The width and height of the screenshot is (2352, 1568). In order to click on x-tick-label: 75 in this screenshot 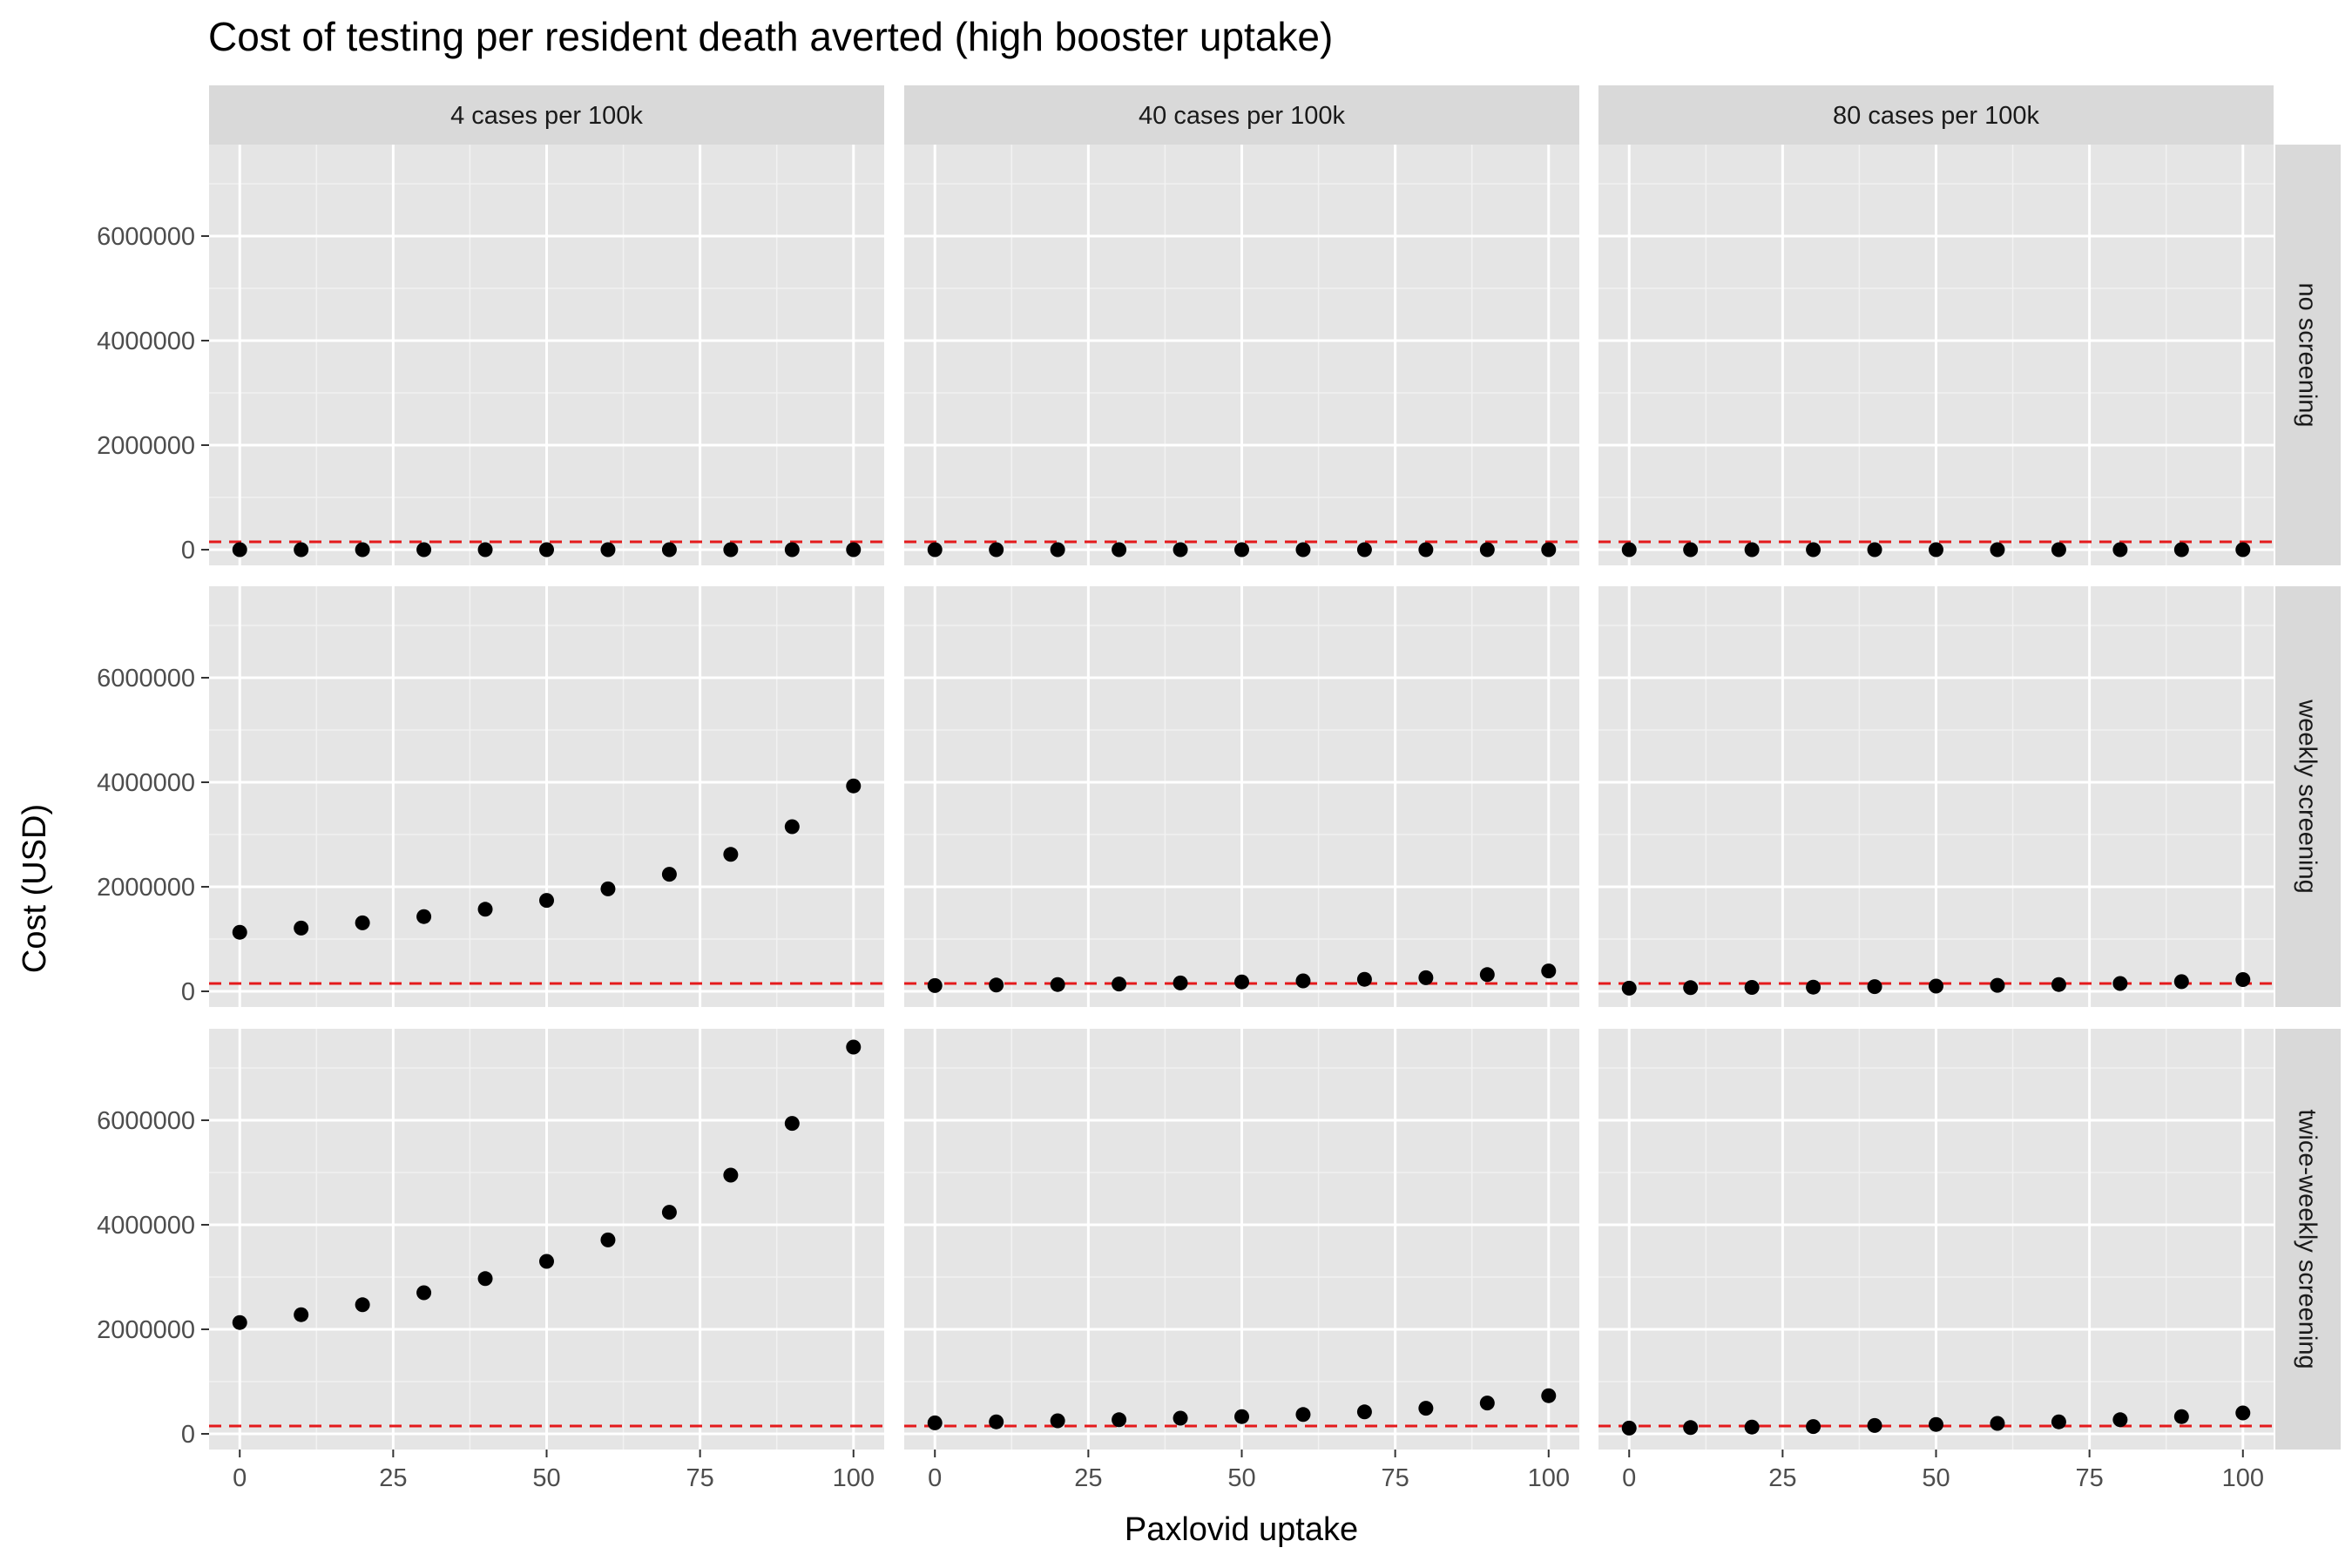, I will do `click(700, 1478)`.